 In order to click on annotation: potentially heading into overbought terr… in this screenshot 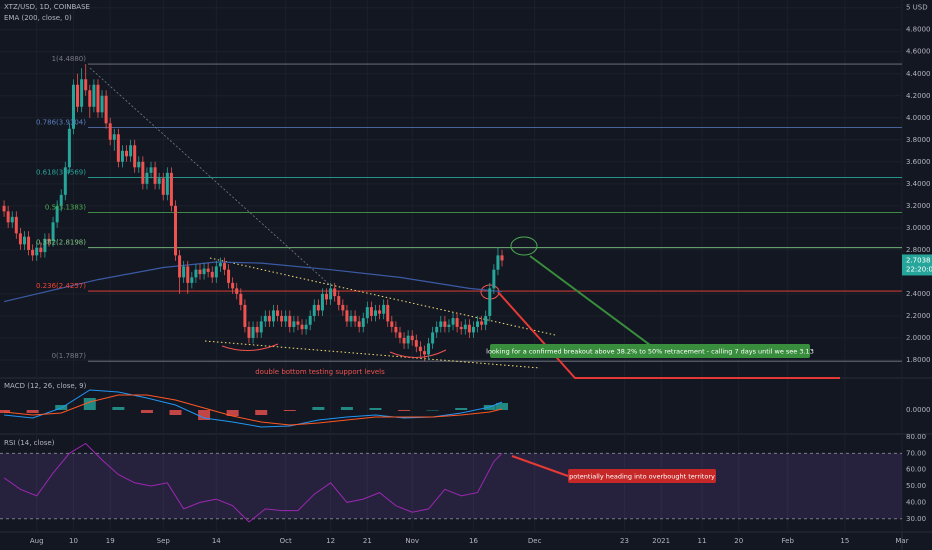, I will do `click(642, 477)`.